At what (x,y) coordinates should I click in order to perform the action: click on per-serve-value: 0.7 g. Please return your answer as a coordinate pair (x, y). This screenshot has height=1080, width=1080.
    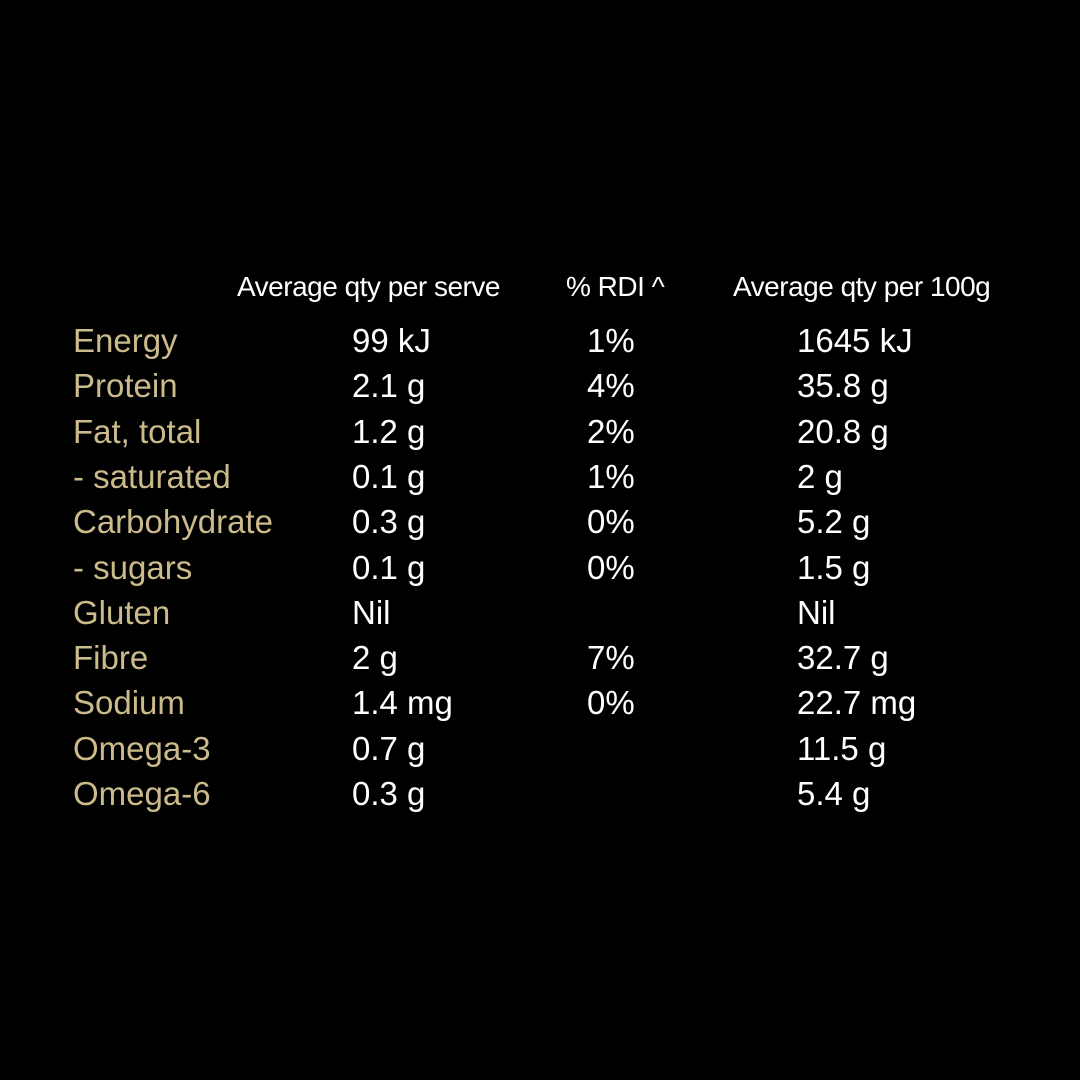
    Looking at the image, I should click on (389, 748).